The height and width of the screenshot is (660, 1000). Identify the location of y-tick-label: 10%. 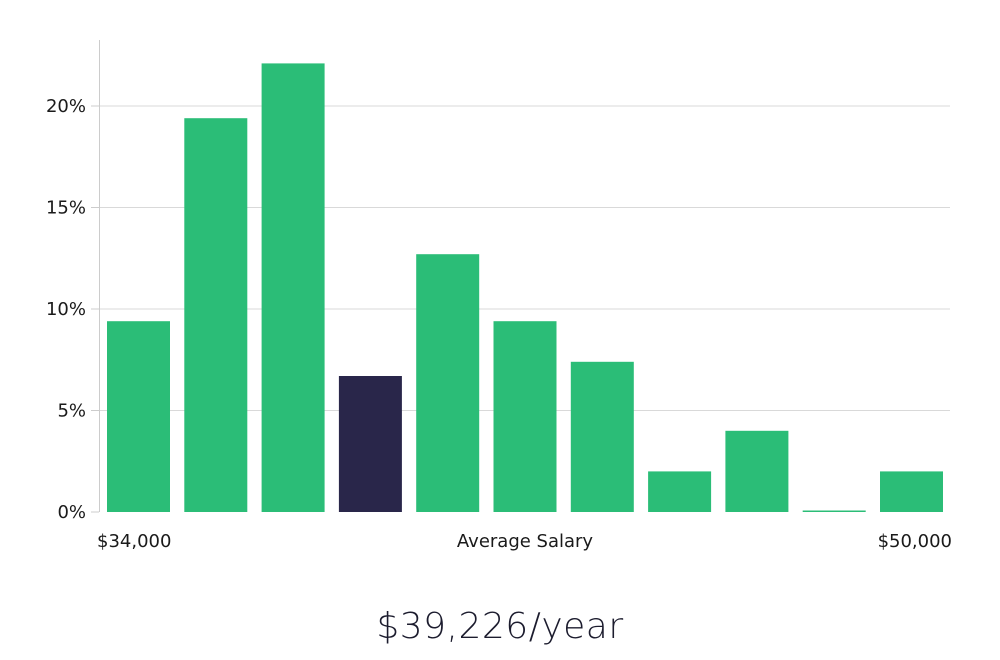
(66, 309).